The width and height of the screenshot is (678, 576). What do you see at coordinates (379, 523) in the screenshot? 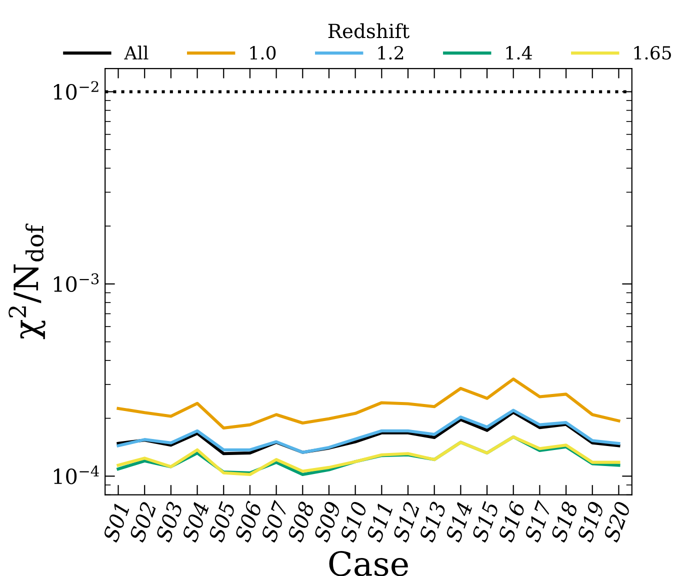
I see `x-tick-label: S11` at bounding box center [379, 523].